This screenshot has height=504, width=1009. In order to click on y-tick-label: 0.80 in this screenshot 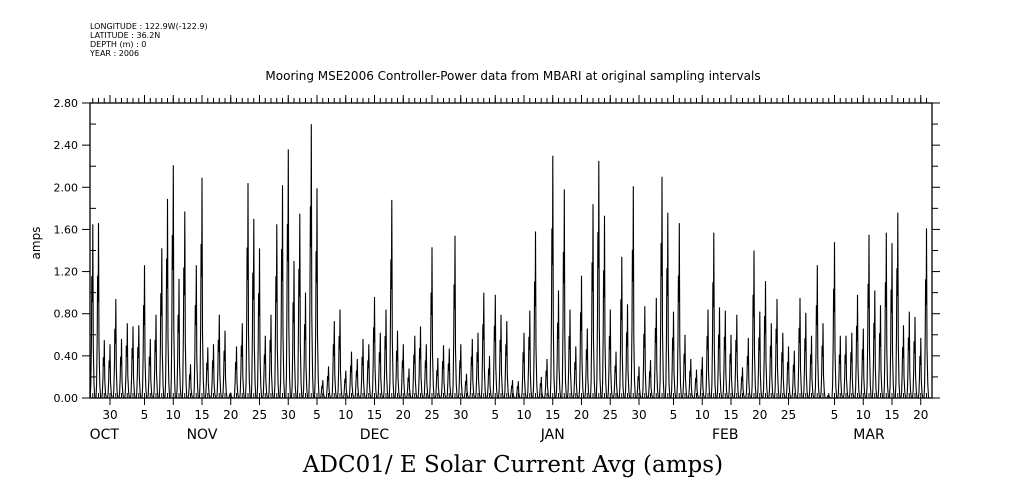, I will do `click(66, 314)`.